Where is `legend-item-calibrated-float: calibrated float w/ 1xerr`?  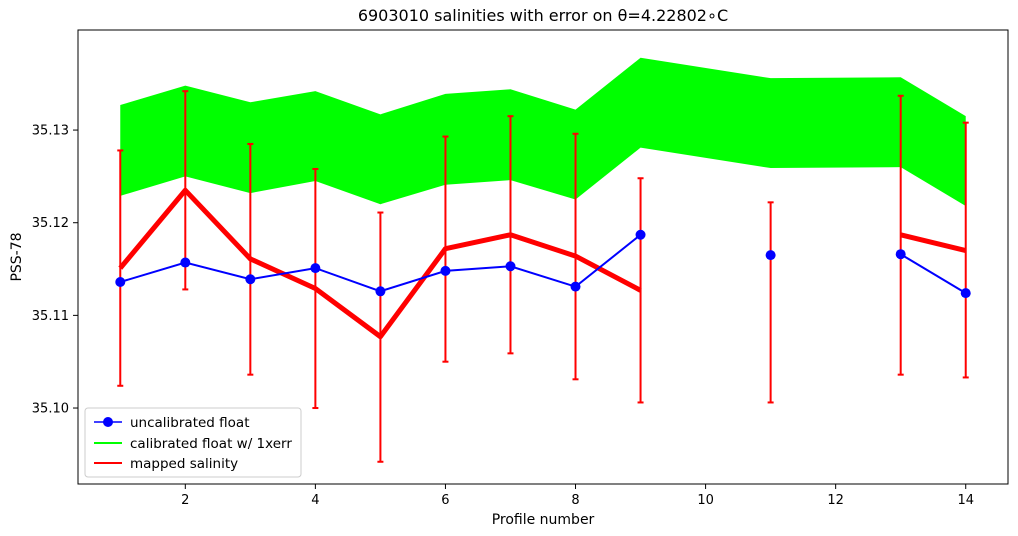 legend-item-calibrated-float: calibrated float w/ 1xerr is located at coordinates (193, 444).